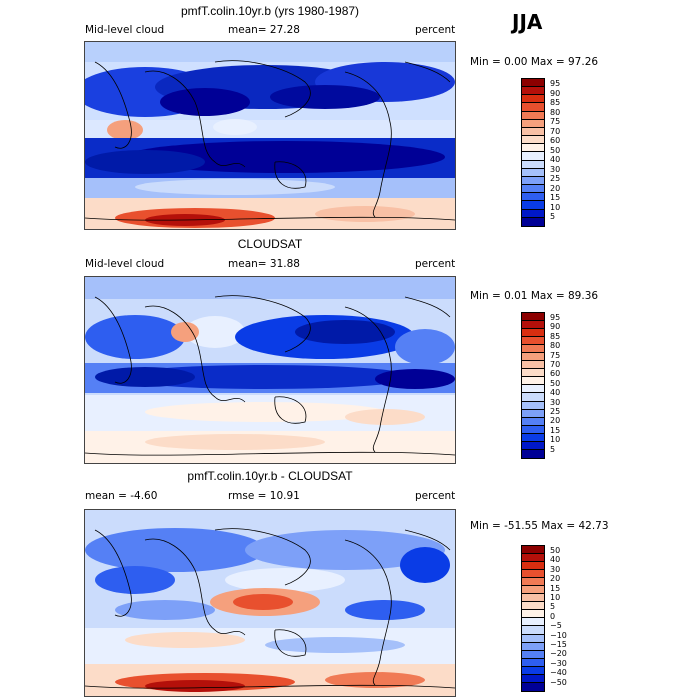  What do you see at coordinates (555, 411) in the screenshot?
I see `colorbar-tick-label: 25` at bounding box center [555, 411].